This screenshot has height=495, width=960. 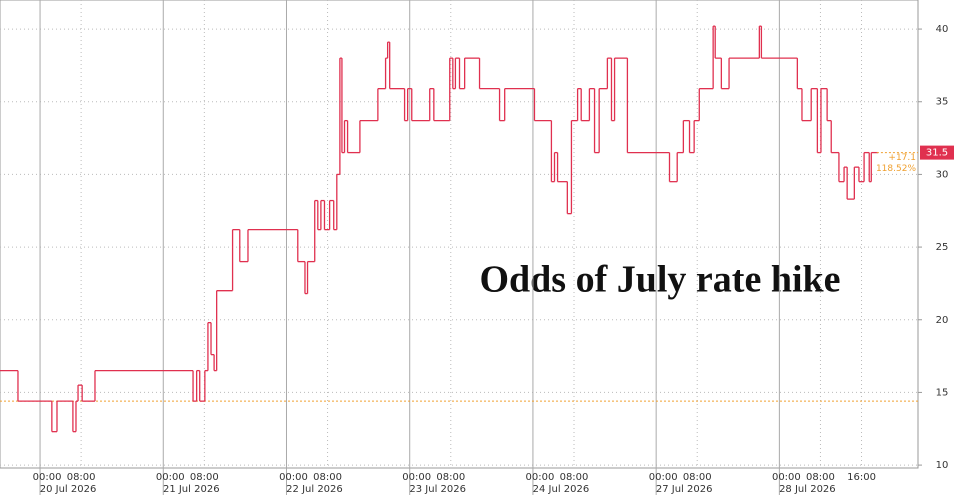 What do you see at coordinates (942, 320) in the screenshot?
I see `y-tick-label: 20` at bounding box center [942, 320].